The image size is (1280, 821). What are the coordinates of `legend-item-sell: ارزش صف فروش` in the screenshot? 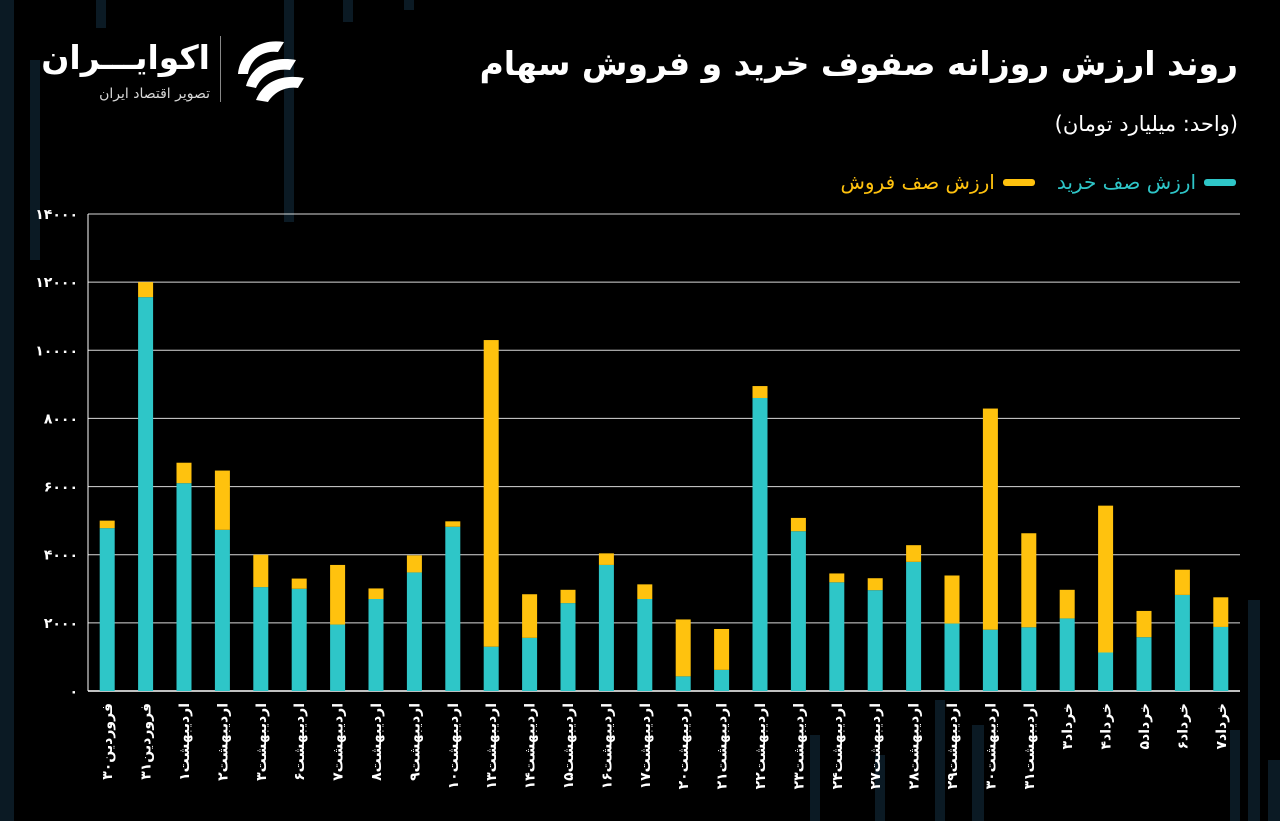 It's located at (937, 182).